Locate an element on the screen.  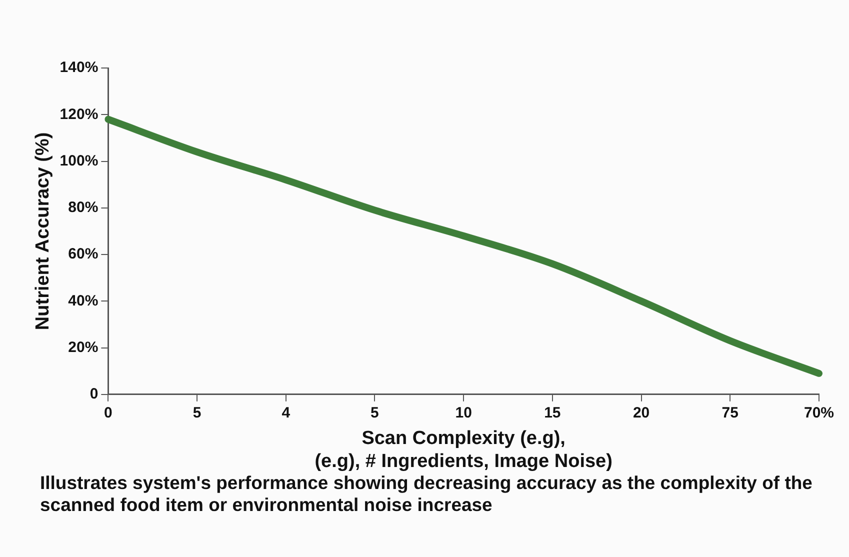
y-axis-title: Nutrient Accuracy (%) is located at coordinates (43, 231).